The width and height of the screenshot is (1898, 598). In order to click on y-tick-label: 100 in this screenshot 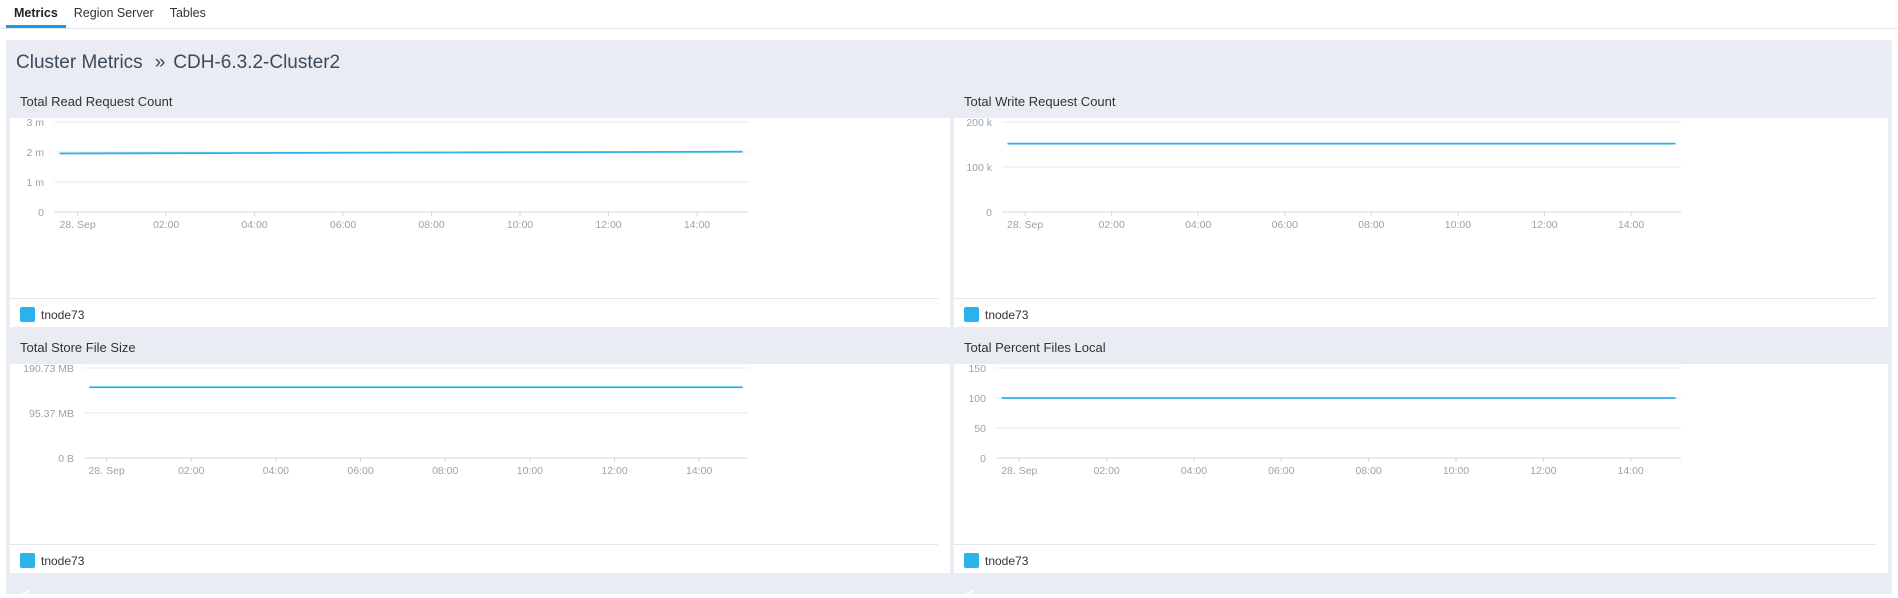, I will do `click(977, 399)`.